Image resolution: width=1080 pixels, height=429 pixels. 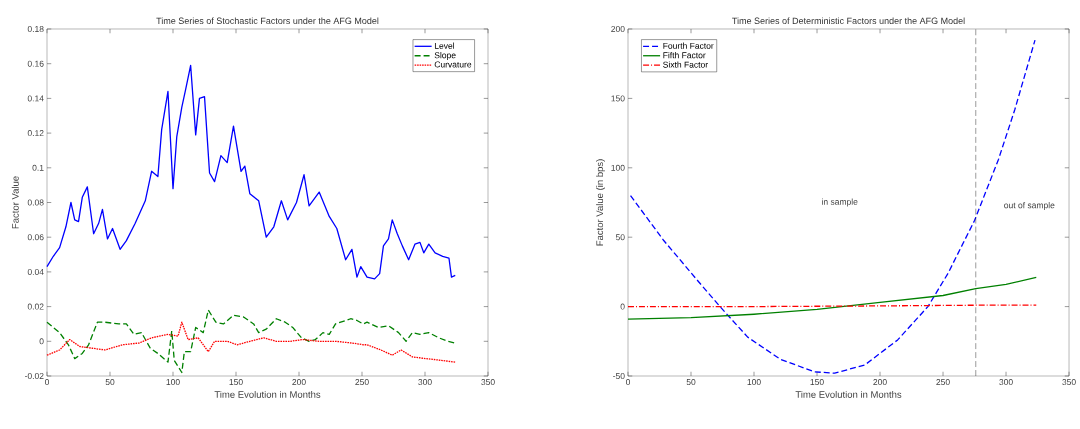 What do you see at coordinates (15, 202) in the screenshot?
I see `y-axis-title: Factor Value` at bounding box center [15, 202].